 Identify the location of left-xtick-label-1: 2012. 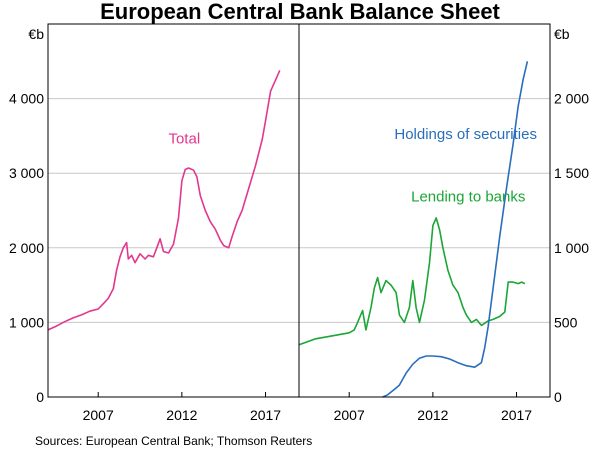
(181, 415).